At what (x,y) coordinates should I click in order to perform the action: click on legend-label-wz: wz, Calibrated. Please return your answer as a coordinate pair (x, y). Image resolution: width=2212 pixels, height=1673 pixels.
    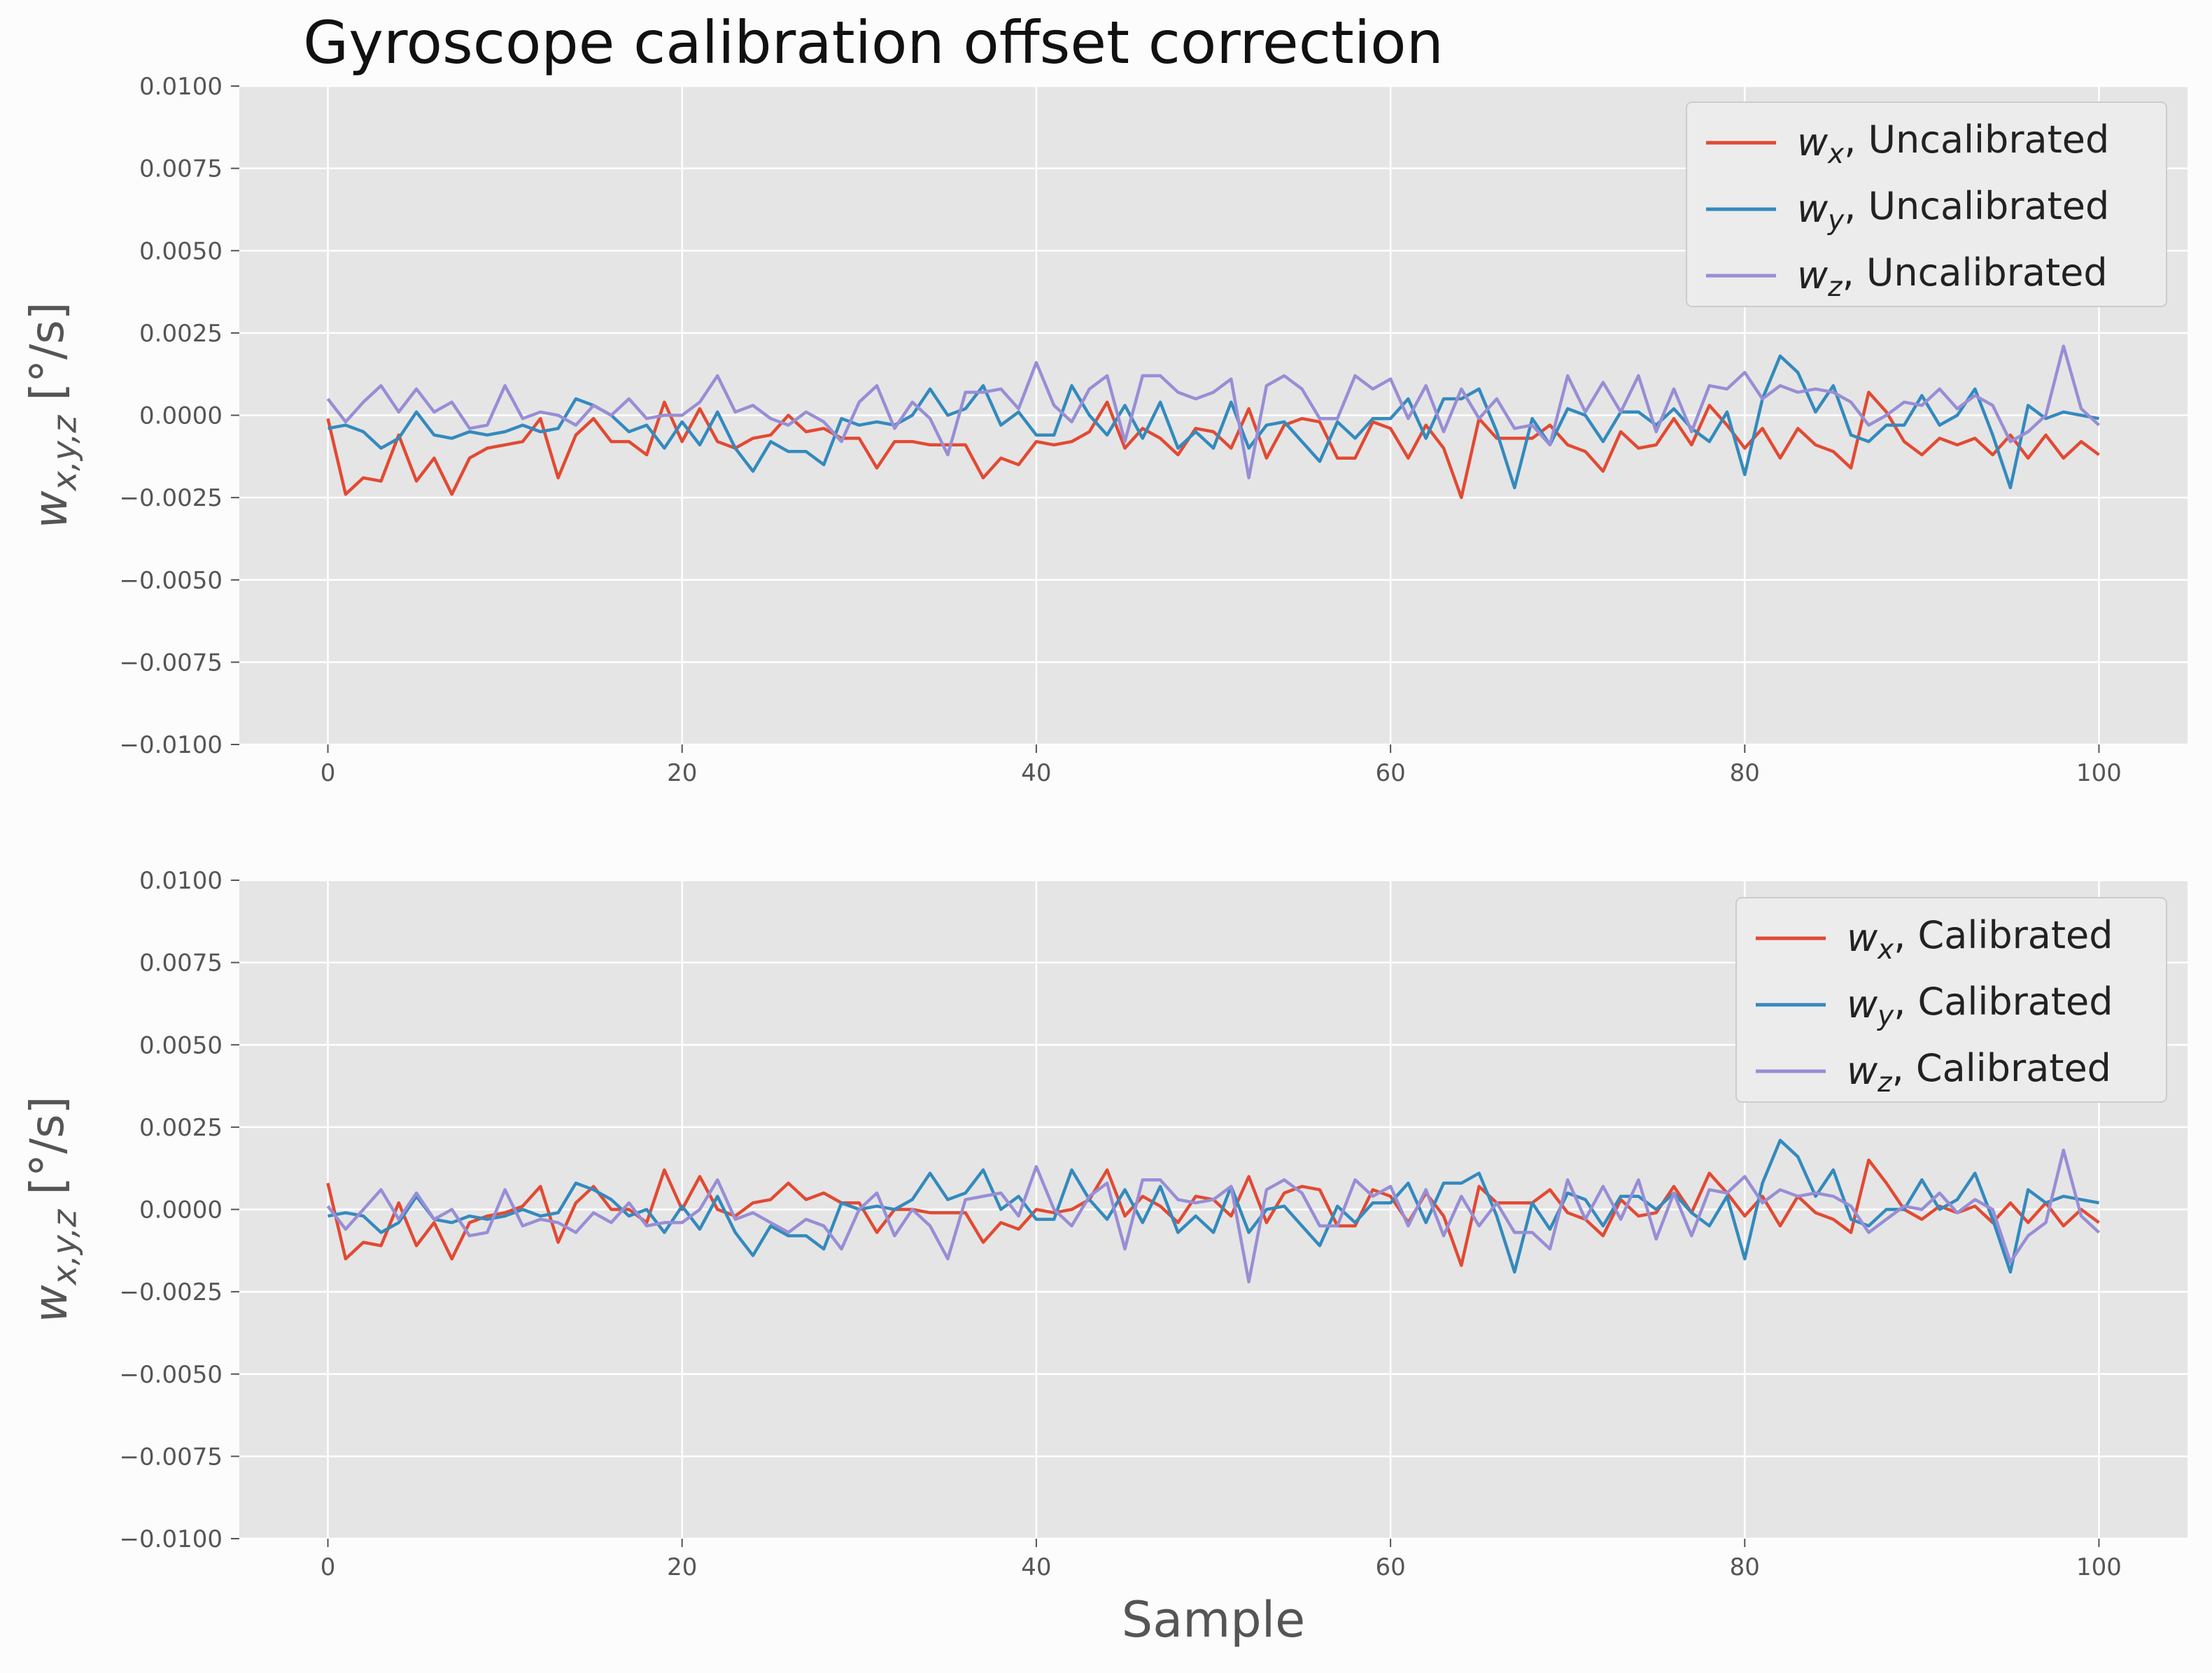
    Looking at the image, I should click on (1979, 1072).